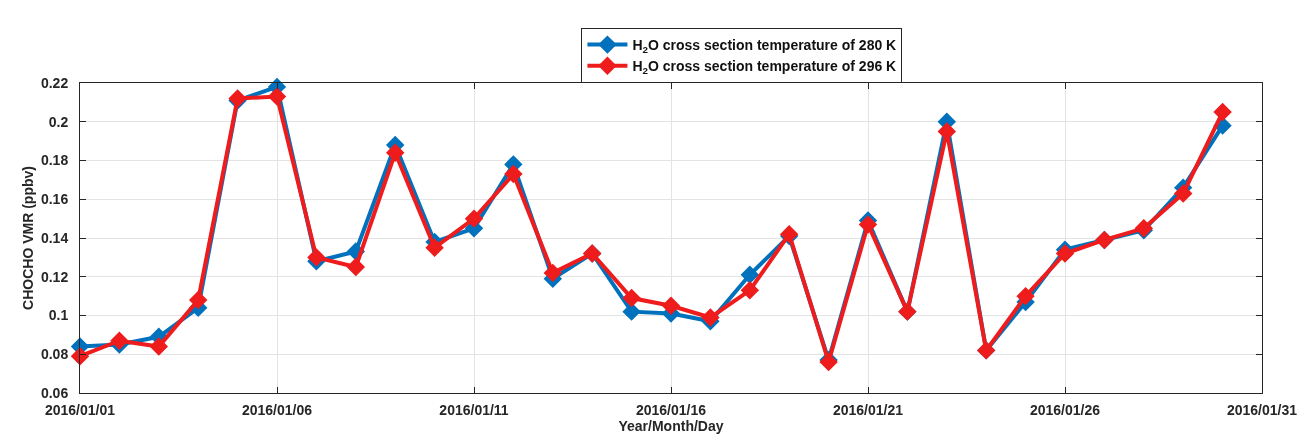 This screenshot has height=448, width=1309. What do you see at coordinates (671, 409) in the screenshot?
I see `x-tick-label: 2016/01/16` at bounding box center [671, 409].